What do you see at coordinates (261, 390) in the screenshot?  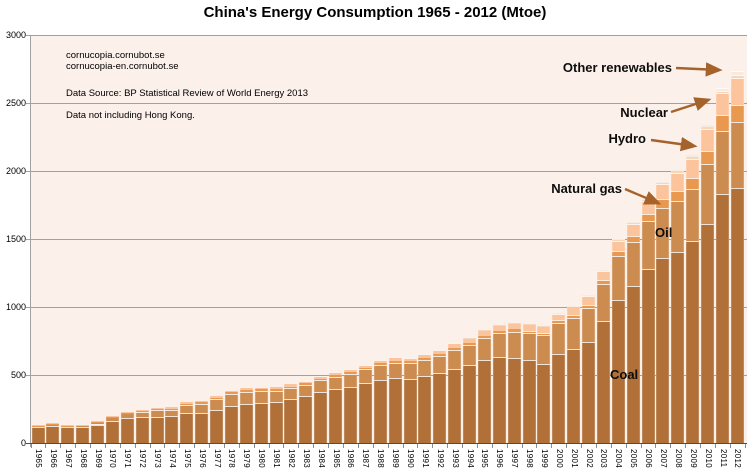 I see `bar-segment-1980-natural_gas` at bounding box center [261, 390].